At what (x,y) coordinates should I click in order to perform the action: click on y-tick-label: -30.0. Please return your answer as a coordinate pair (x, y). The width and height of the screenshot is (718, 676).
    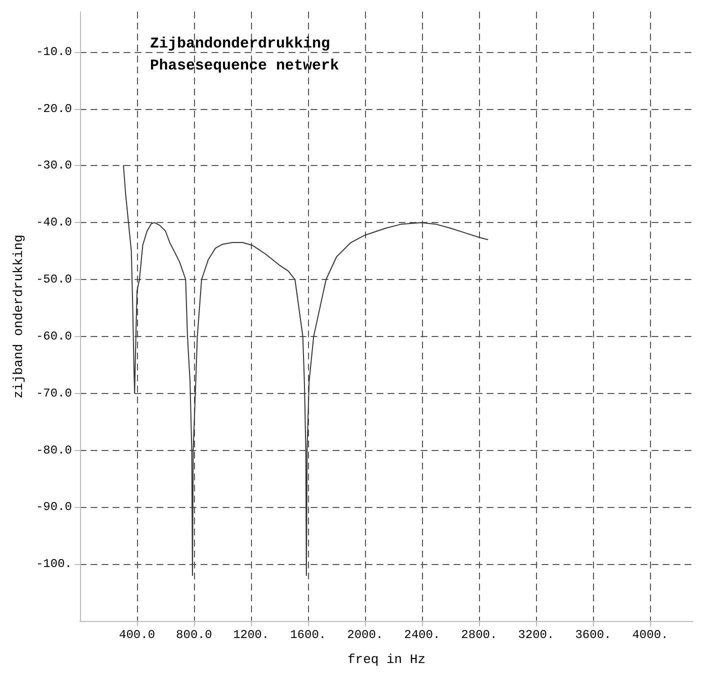
    Looking at the image, I should click on (54, 165).